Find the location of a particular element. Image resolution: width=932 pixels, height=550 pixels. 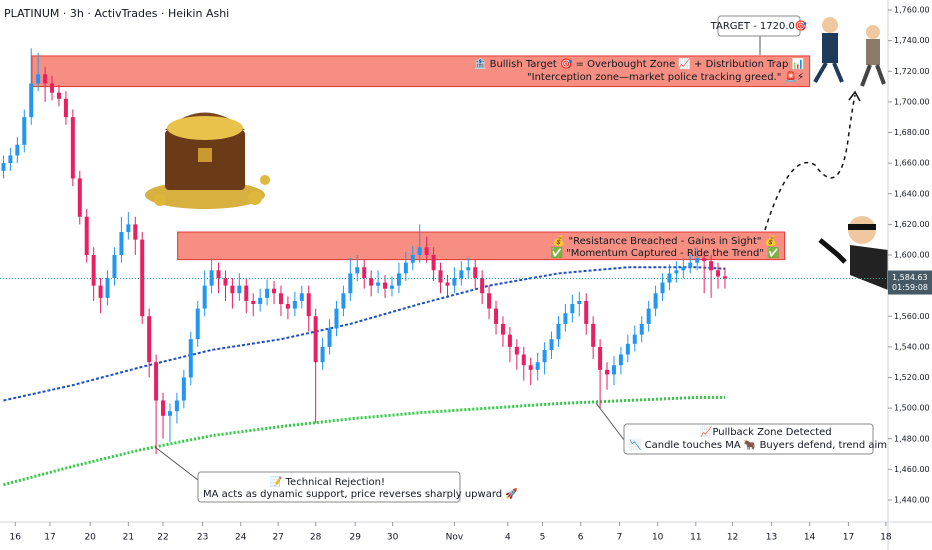

annotation-box is located at coordinates (329, 487).